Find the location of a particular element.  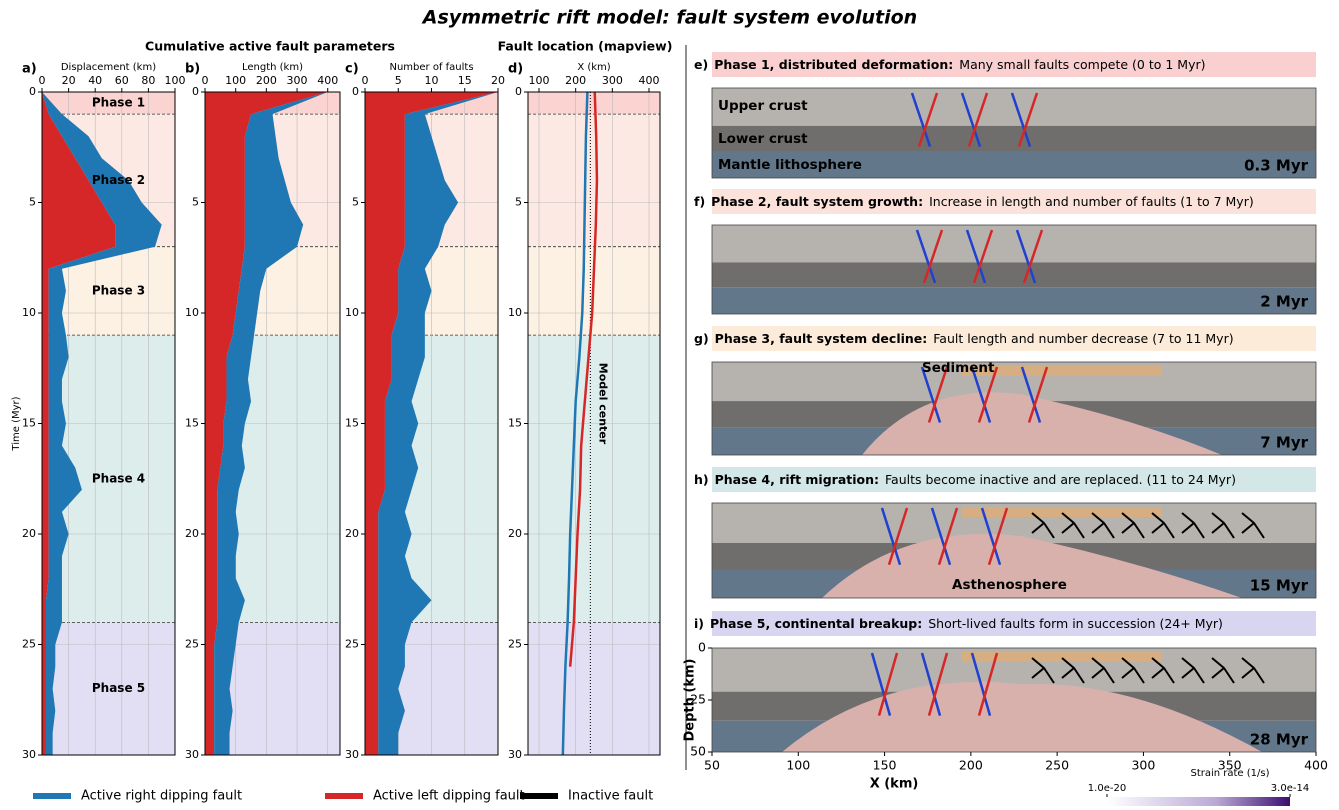

header-part: Phase 5, continental breakup: is located at coordinates (816, 623).